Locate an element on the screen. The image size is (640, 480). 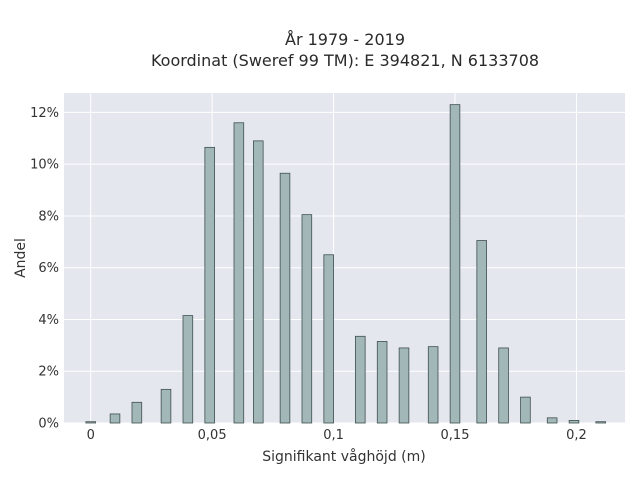
x-tick-label: 0,15 is located at coordinates (455, 435).